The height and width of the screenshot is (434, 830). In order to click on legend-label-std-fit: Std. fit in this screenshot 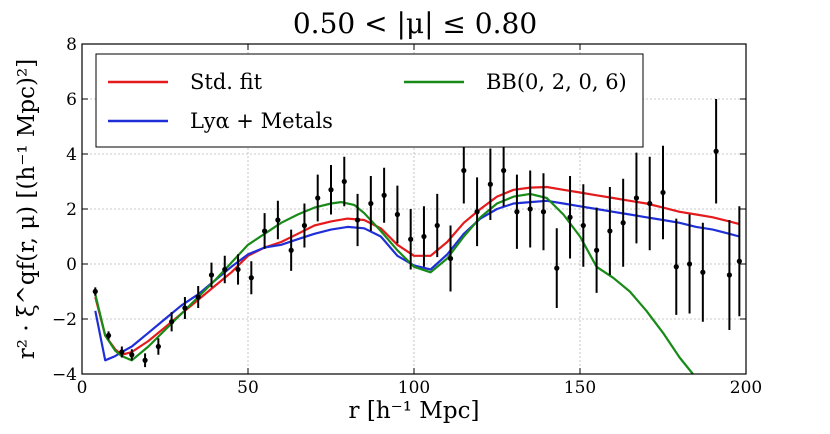, I will do `click(226, 82)`.